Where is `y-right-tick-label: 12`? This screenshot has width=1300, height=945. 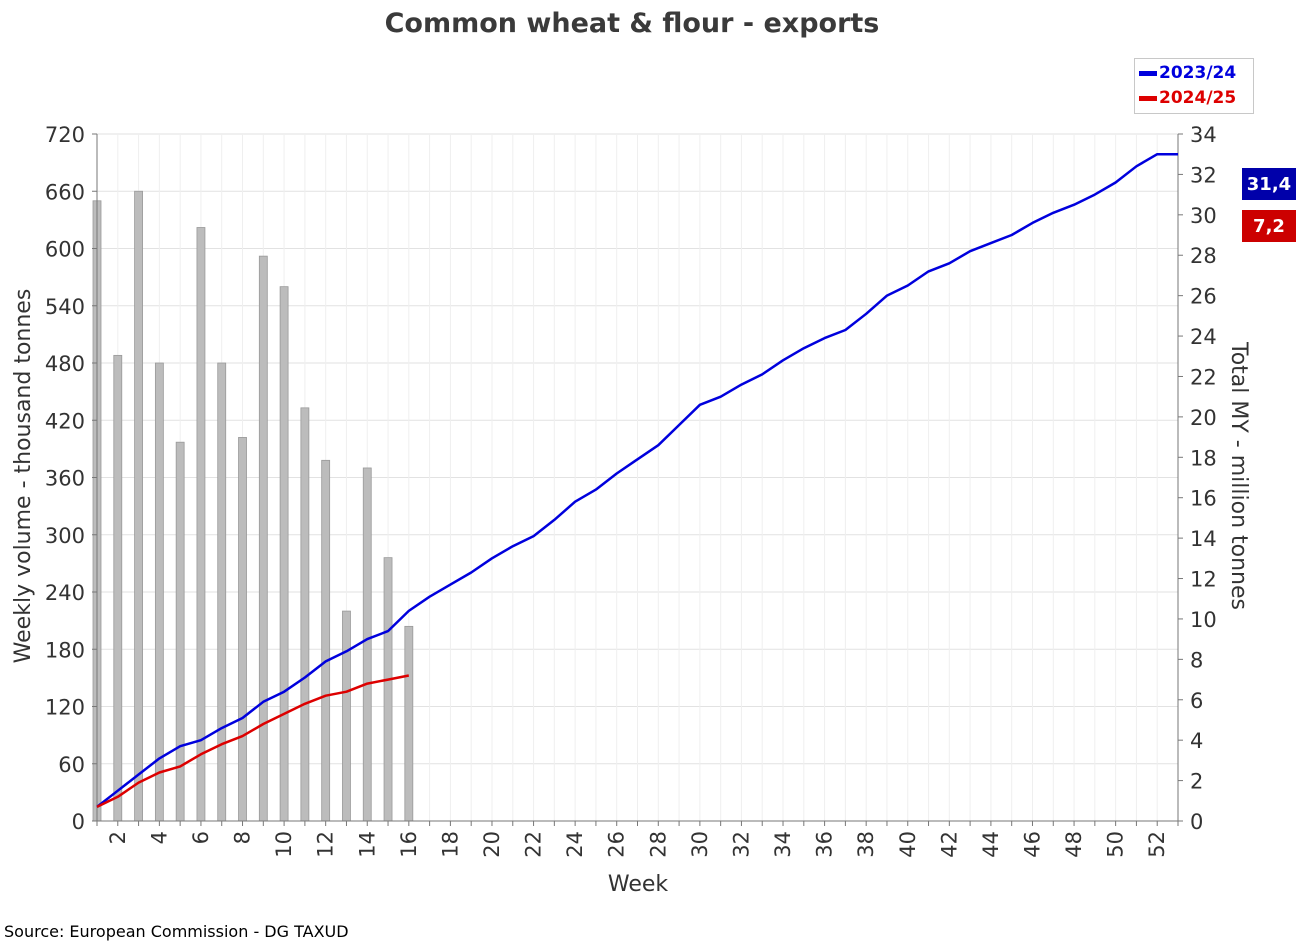
y-right-tick-label: 12 is located at coordinates (1203, 580).